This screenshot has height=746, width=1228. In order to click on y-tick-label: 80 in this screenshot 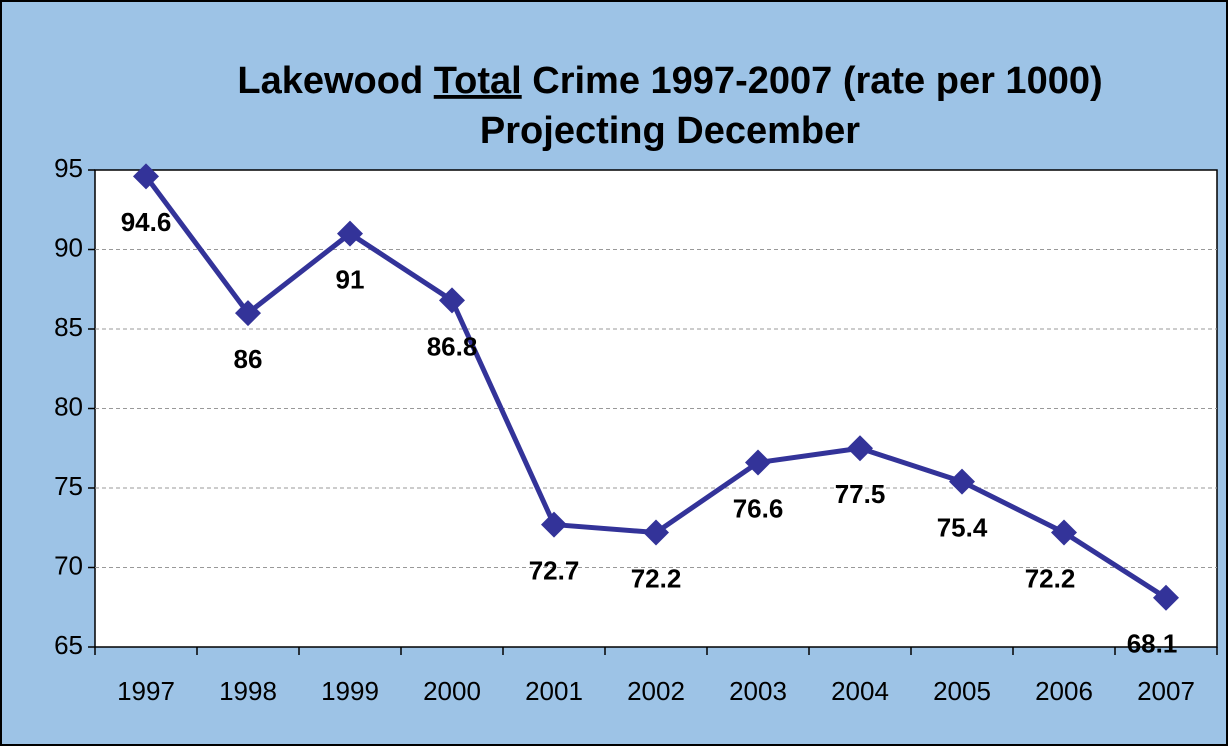, I will do `click(68, 406)`.